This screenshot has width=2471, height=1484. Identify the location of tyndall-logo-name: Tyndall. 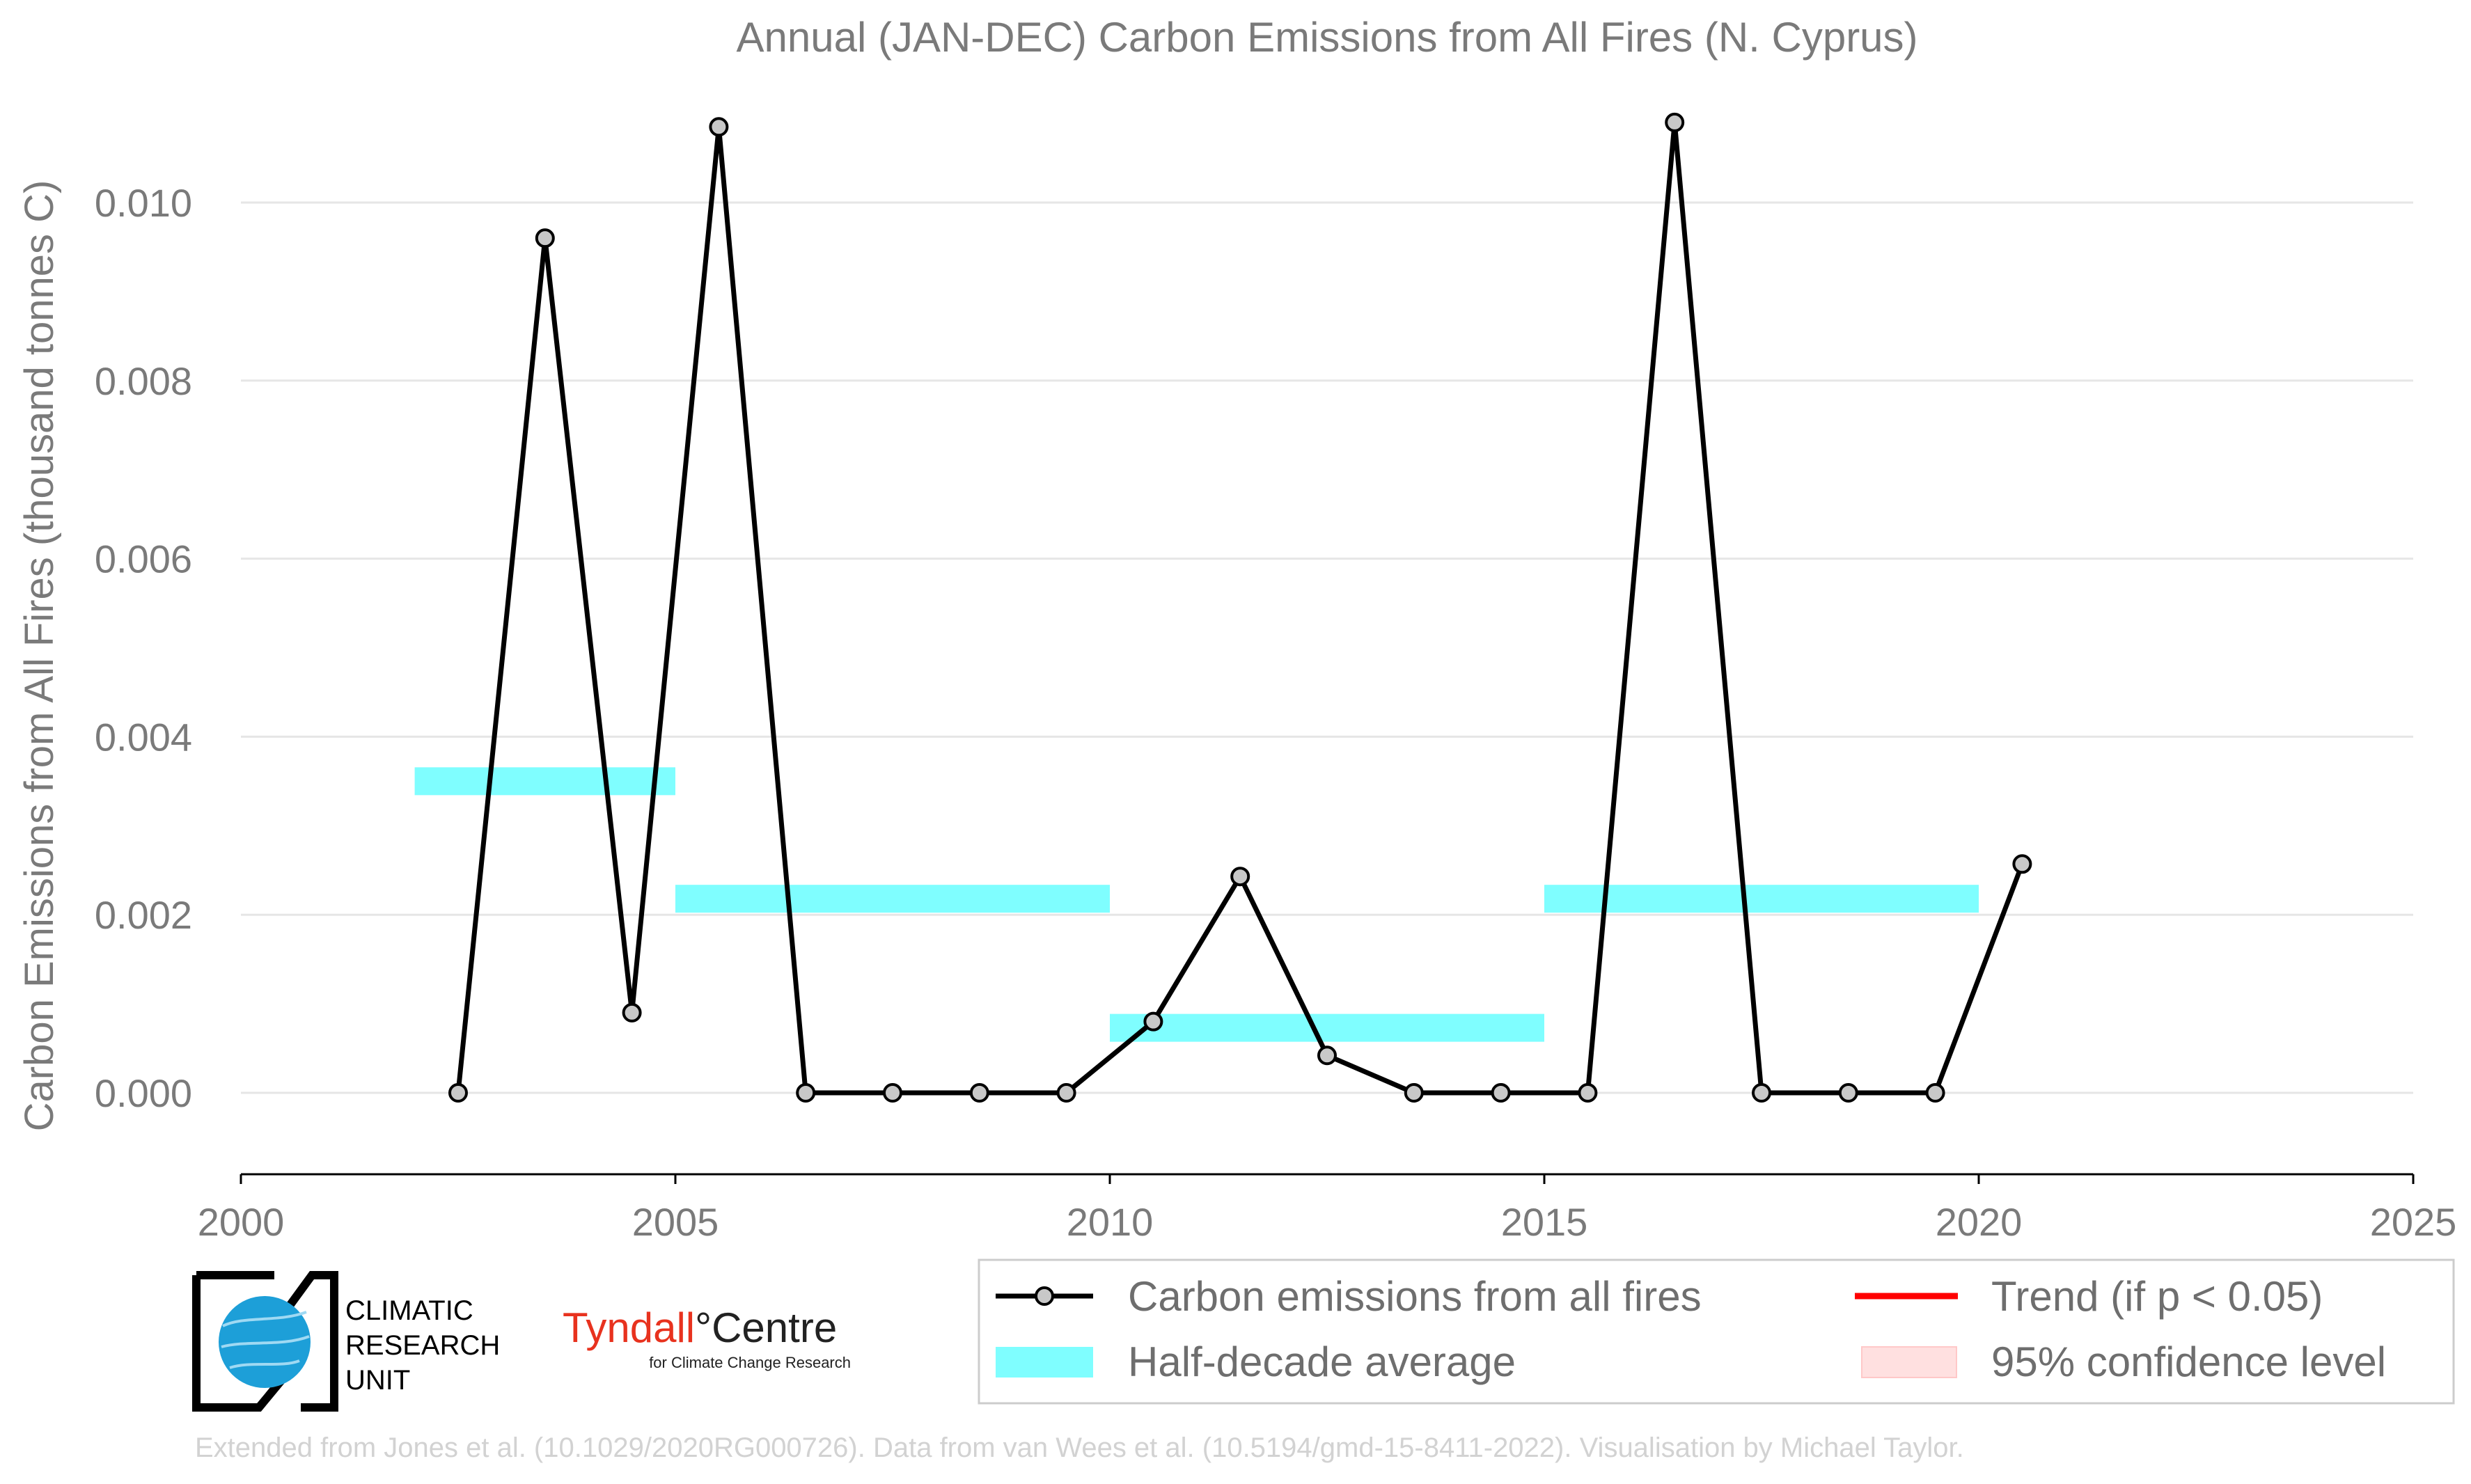
(629, 1327).